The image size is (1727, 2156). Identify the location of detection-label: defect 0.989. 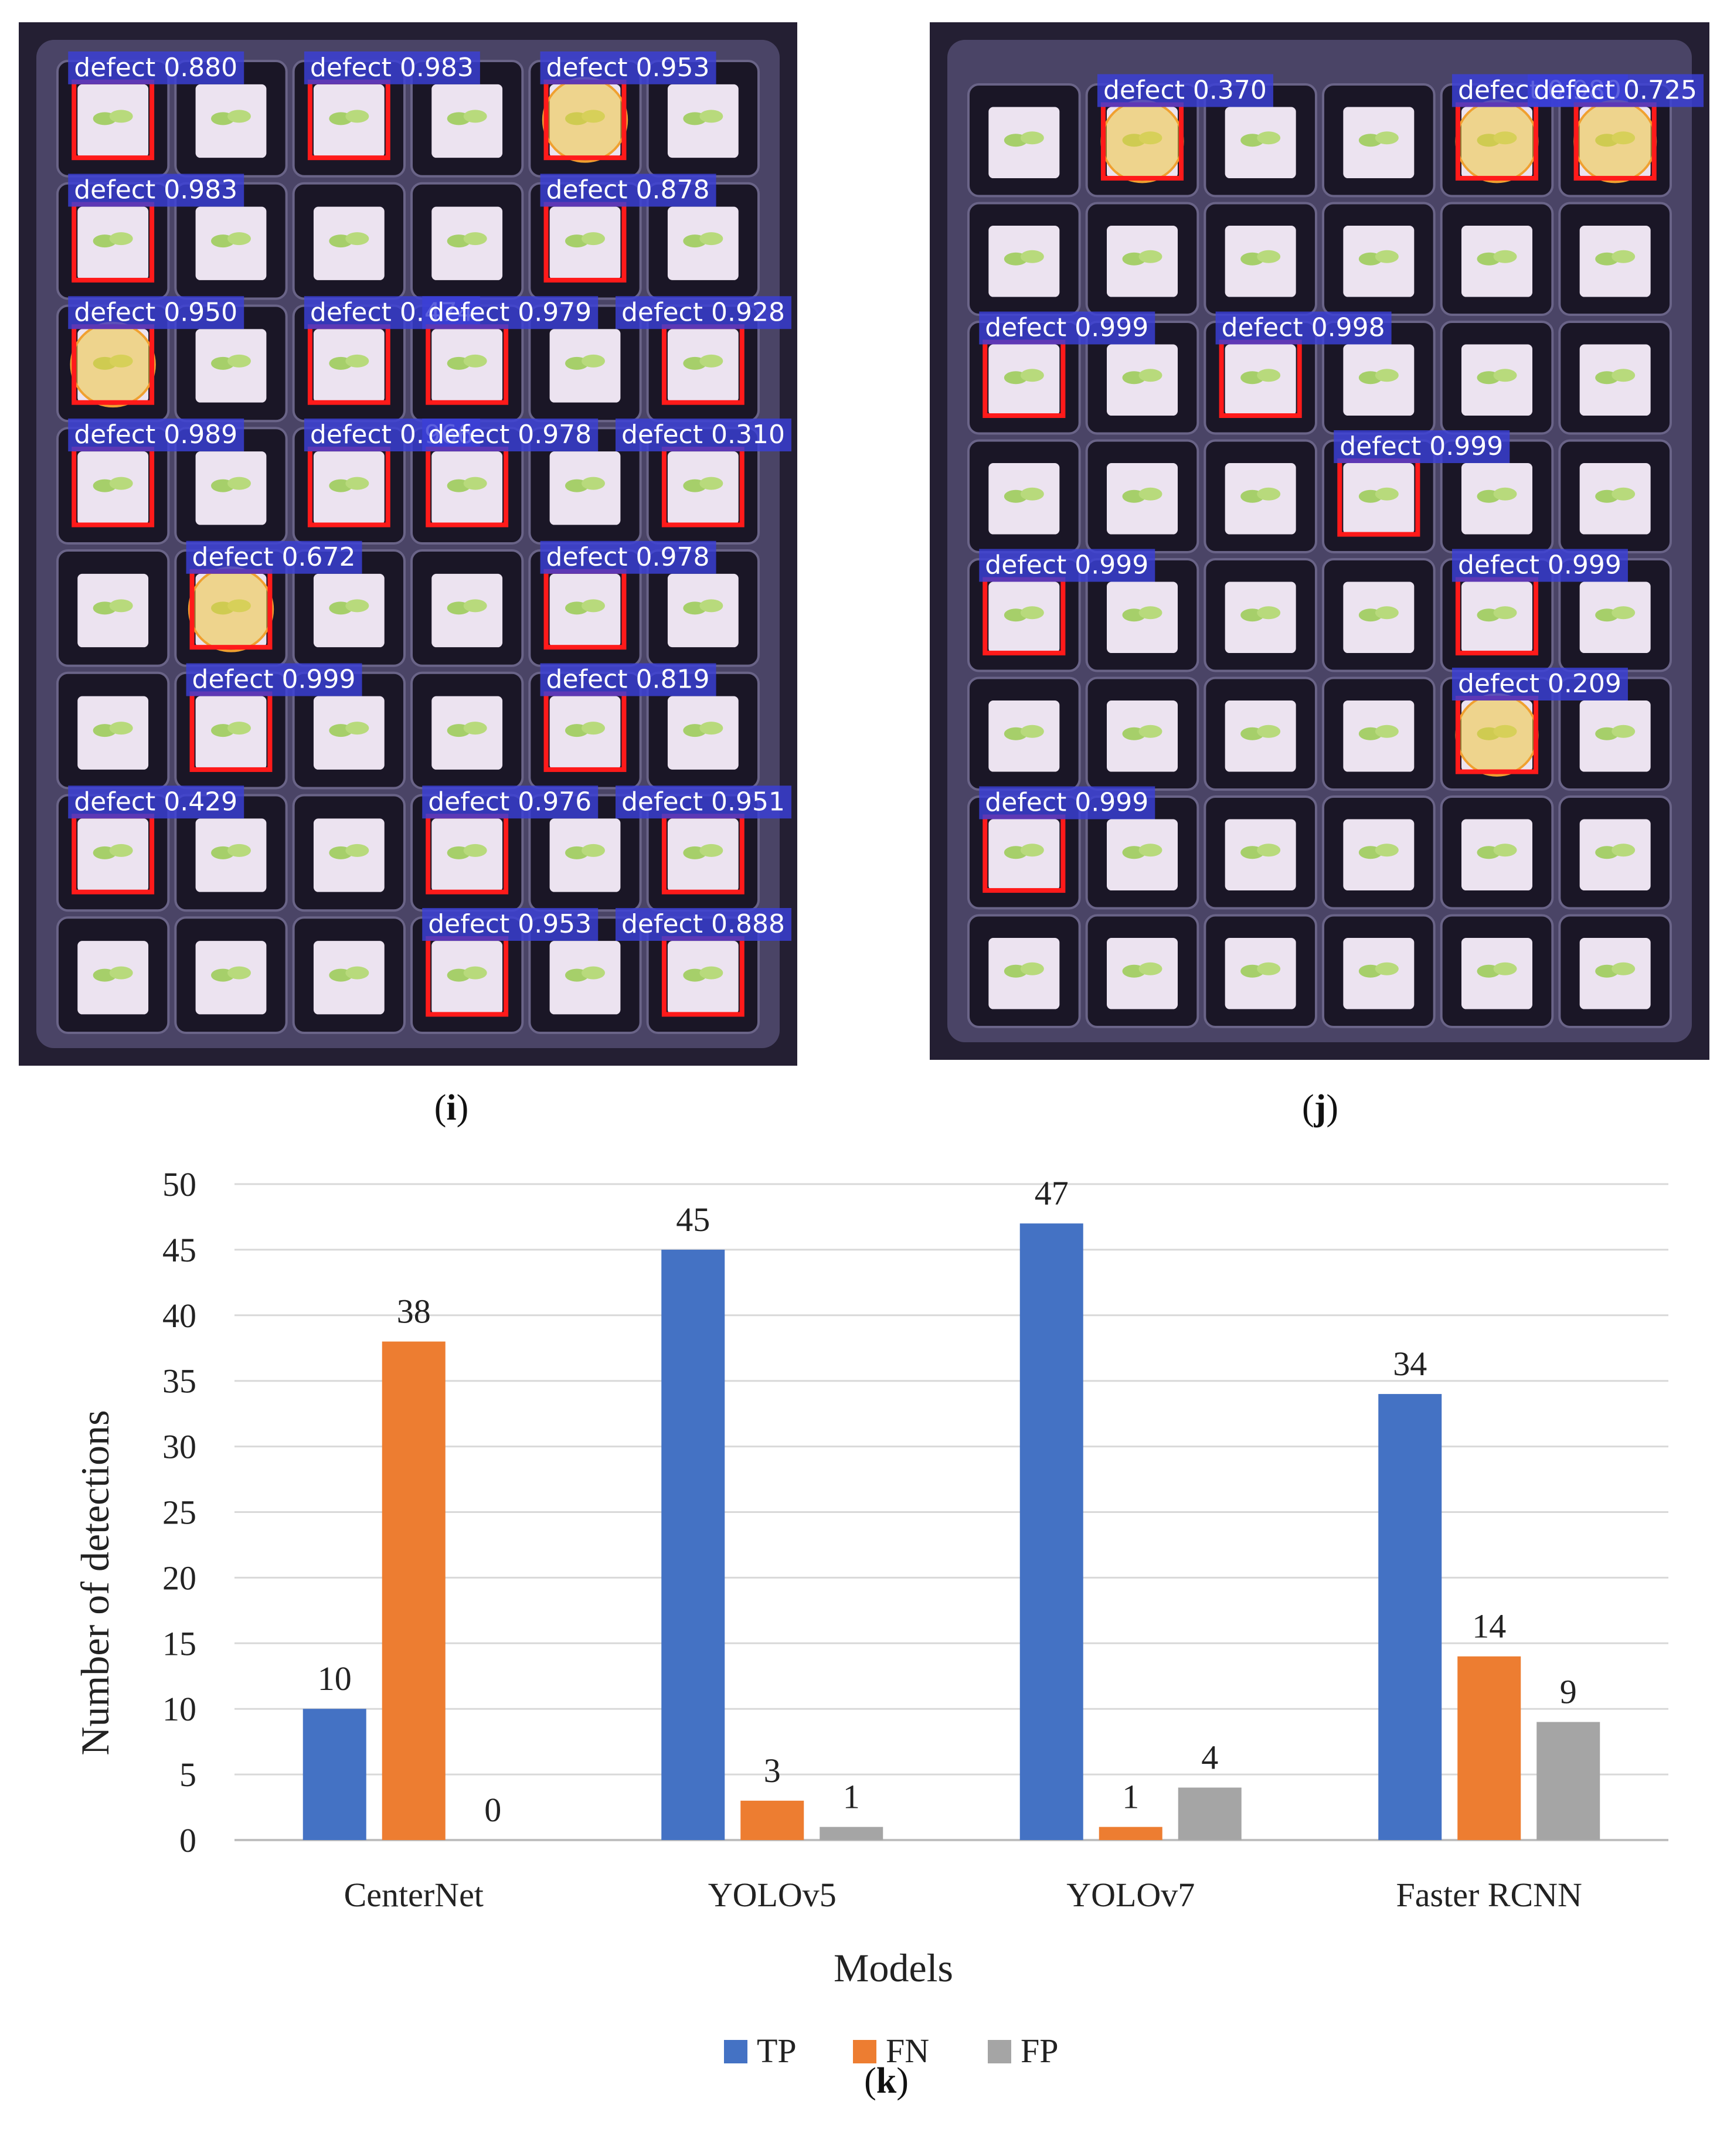
(155, 435).